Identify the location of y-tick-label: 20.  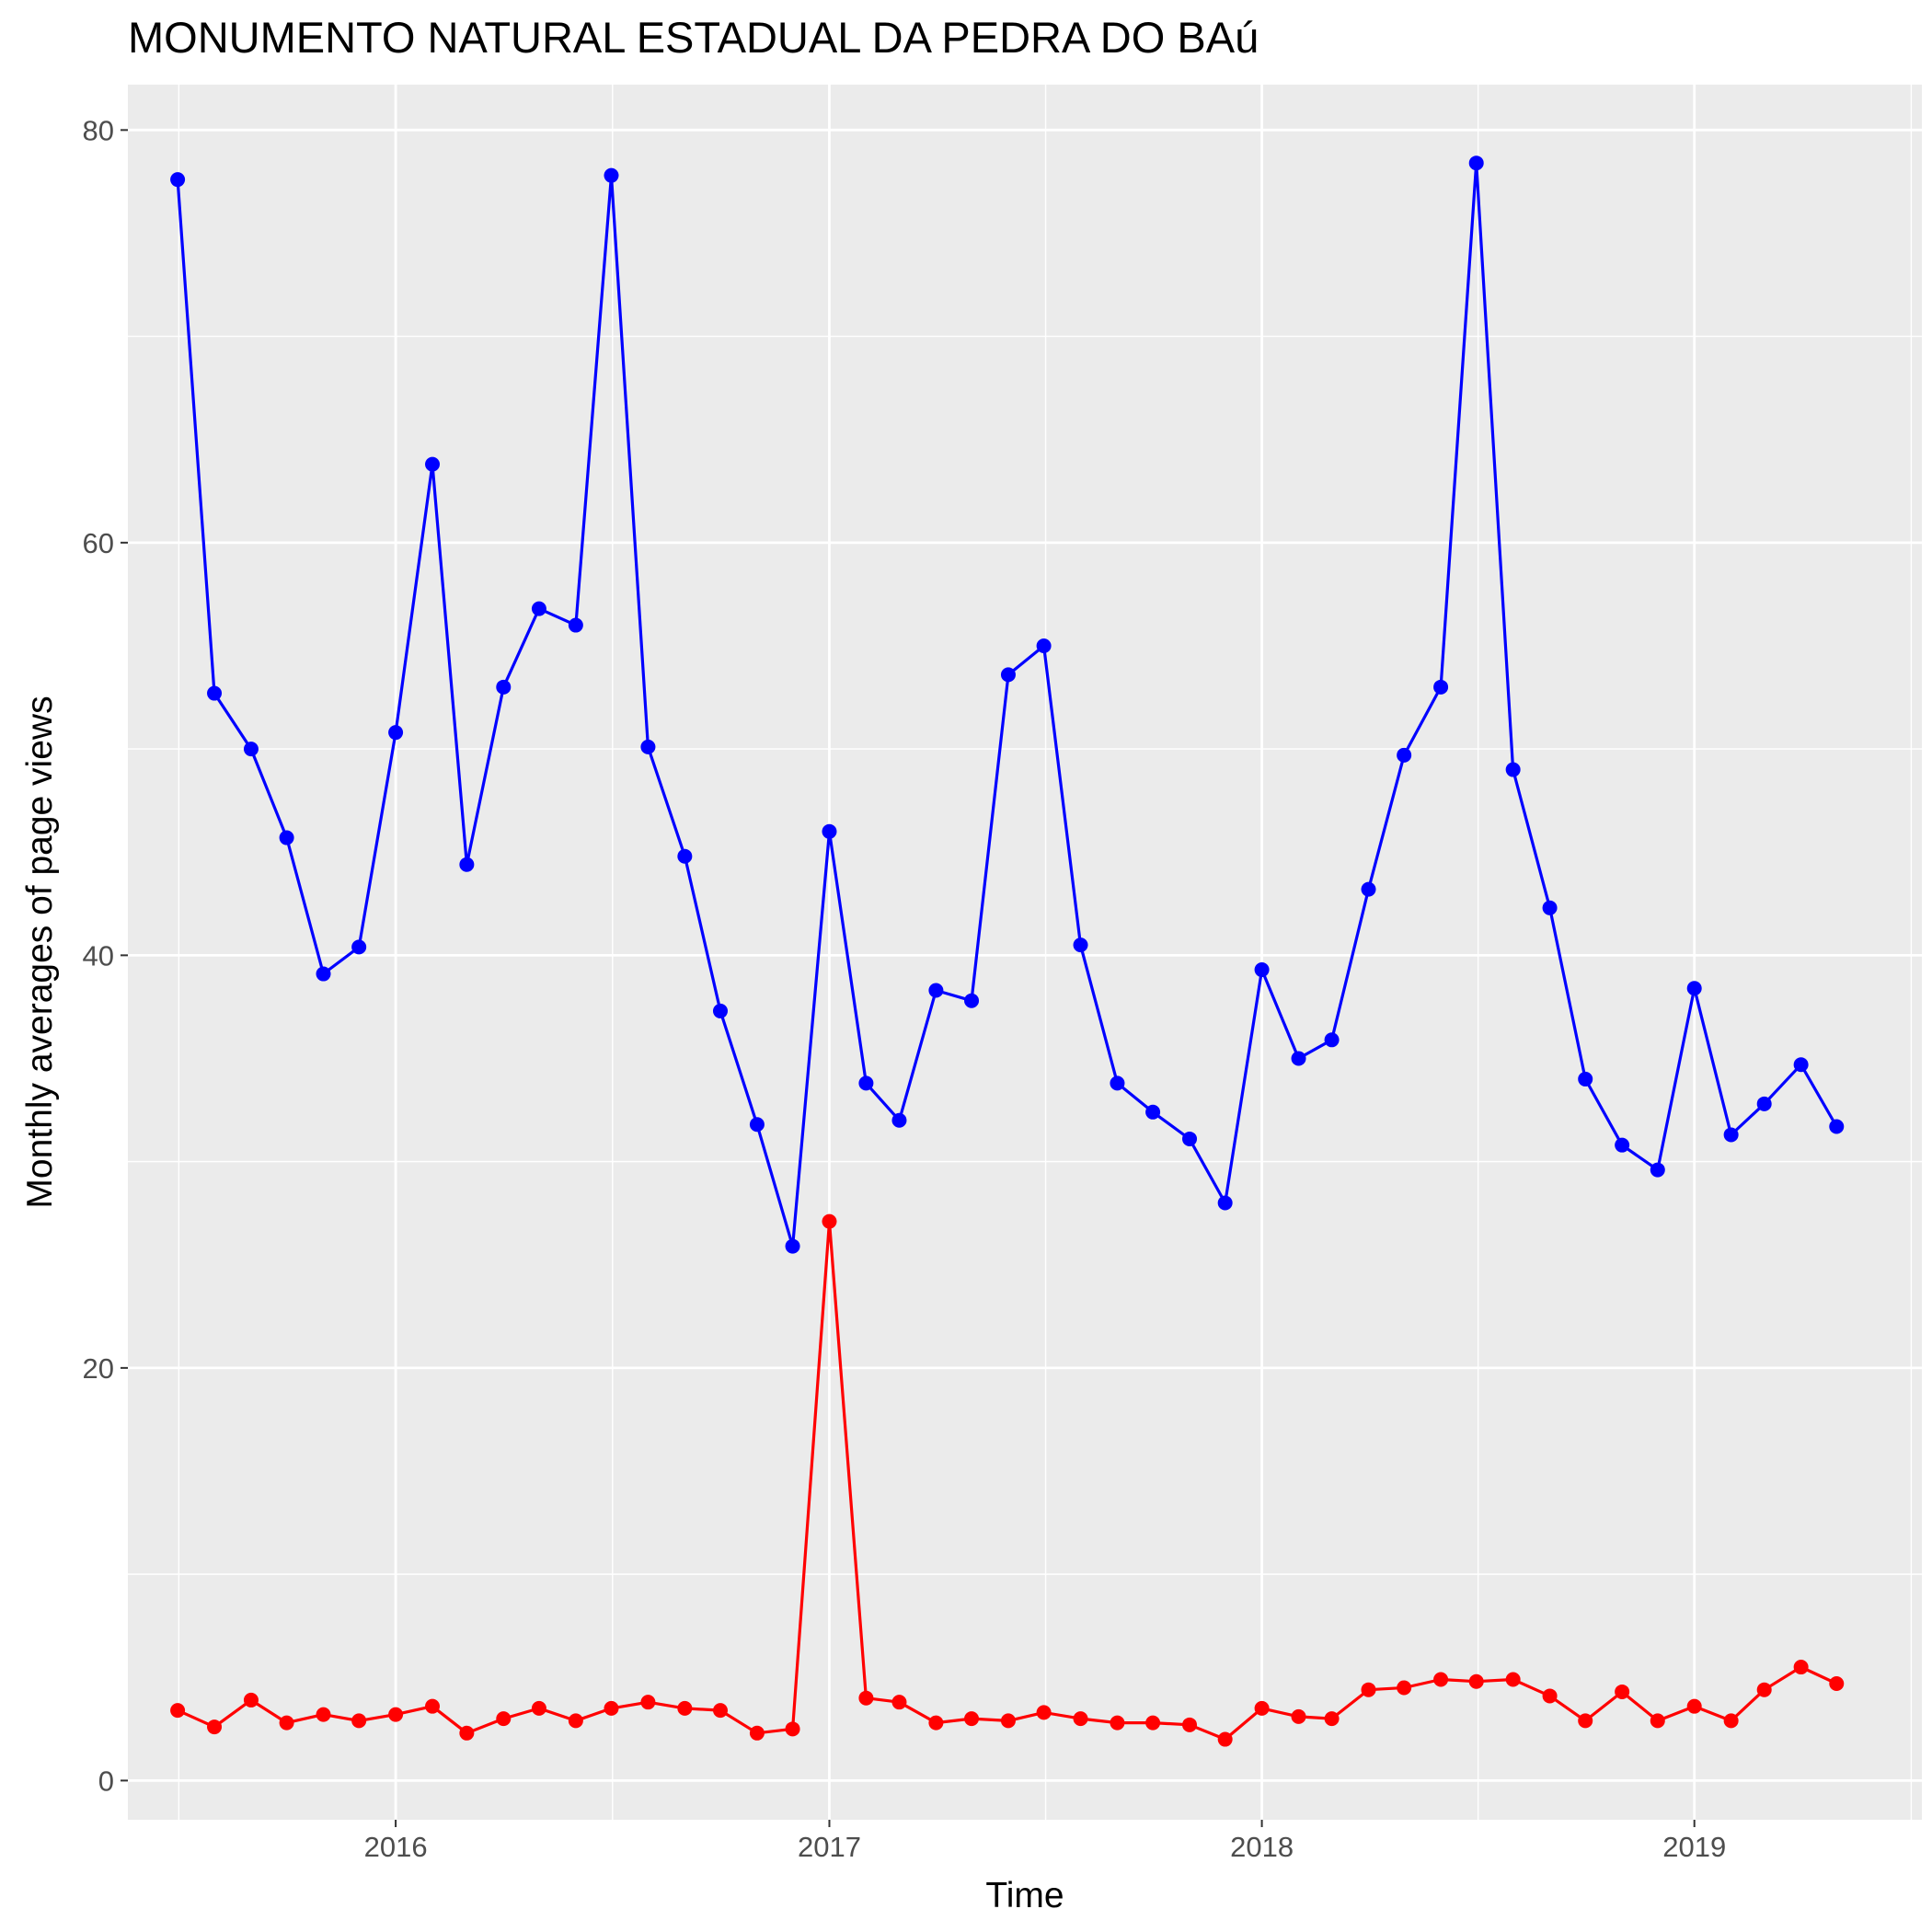
(98, 1368).